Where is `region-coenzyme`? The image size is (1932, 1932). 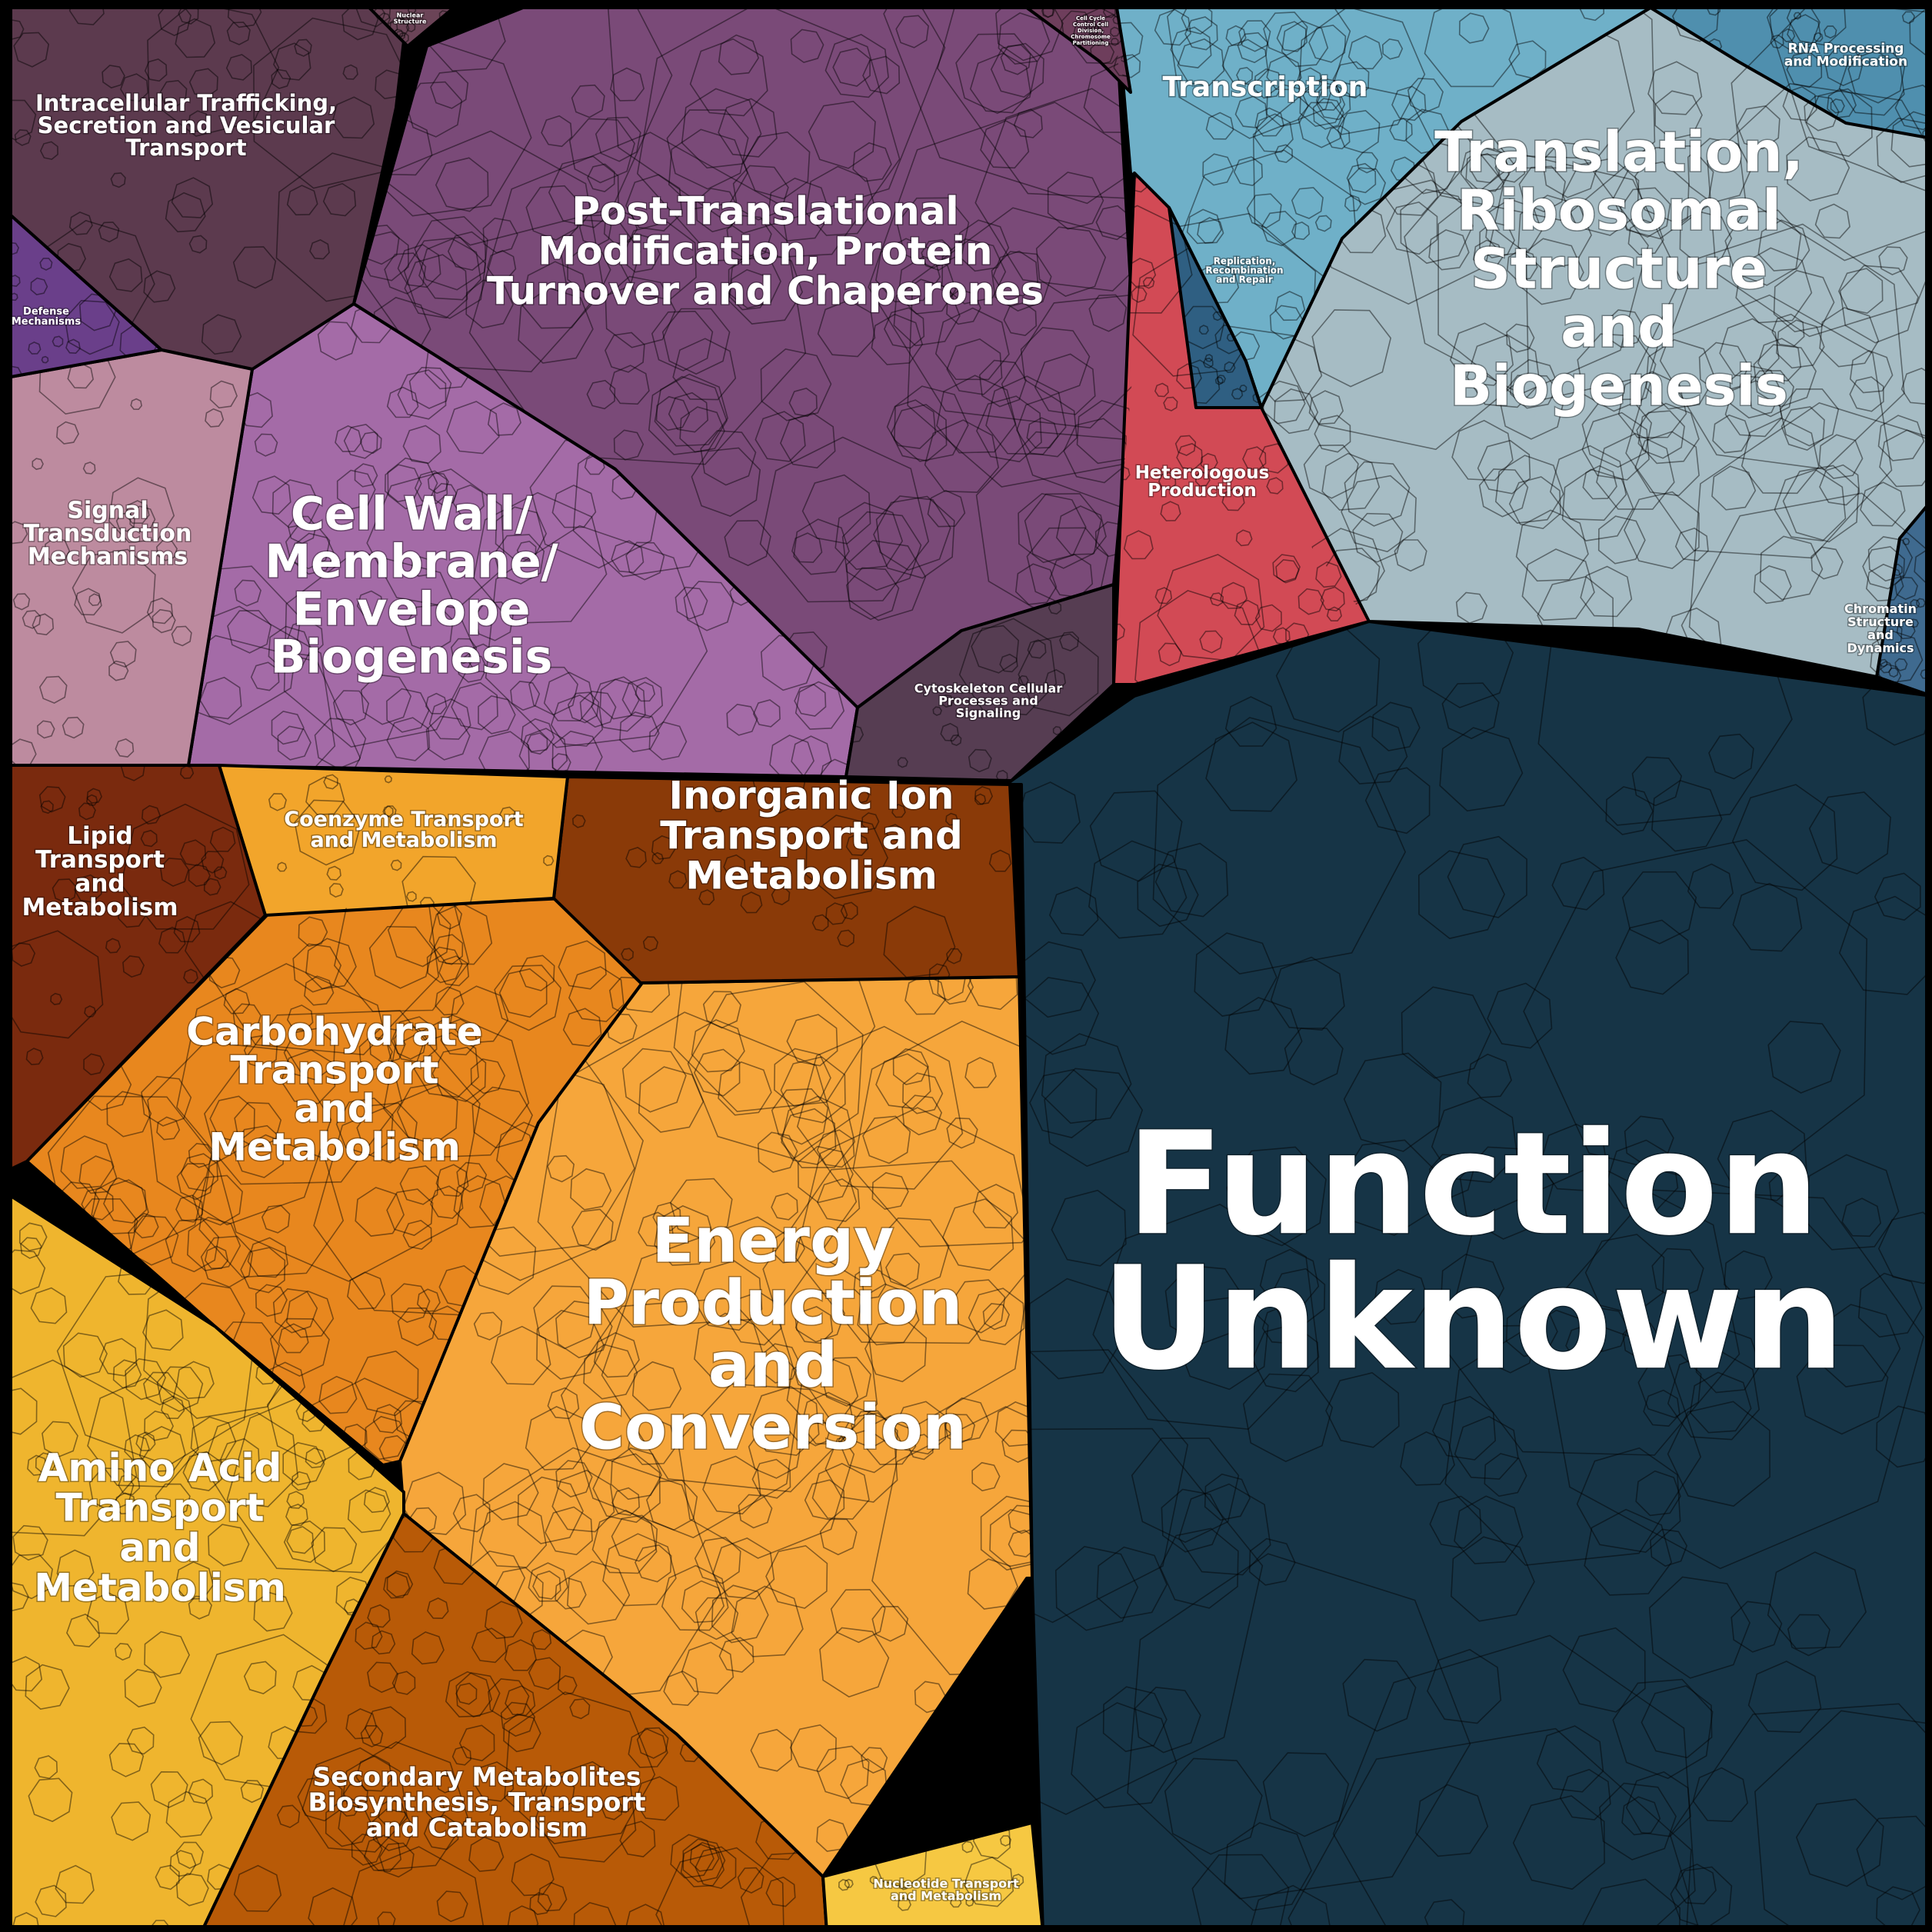 region-coenzyme is located at coordinates (393, 840).